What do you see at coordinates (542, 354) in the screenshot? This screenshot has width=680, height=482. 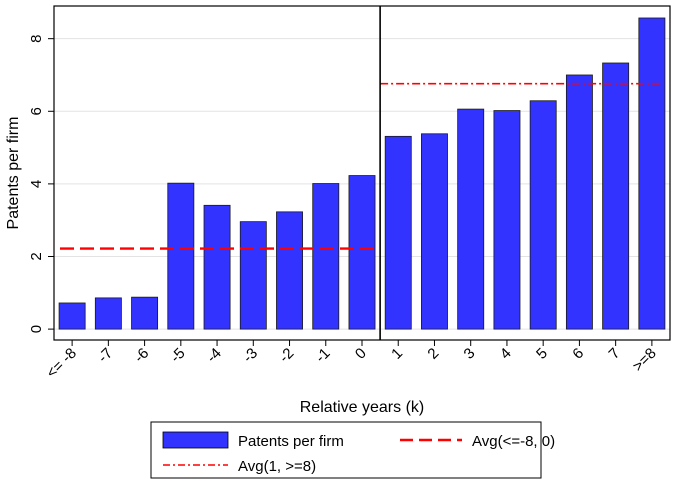 I see `x-tick-label: 5` at bounding box center [542, 354].